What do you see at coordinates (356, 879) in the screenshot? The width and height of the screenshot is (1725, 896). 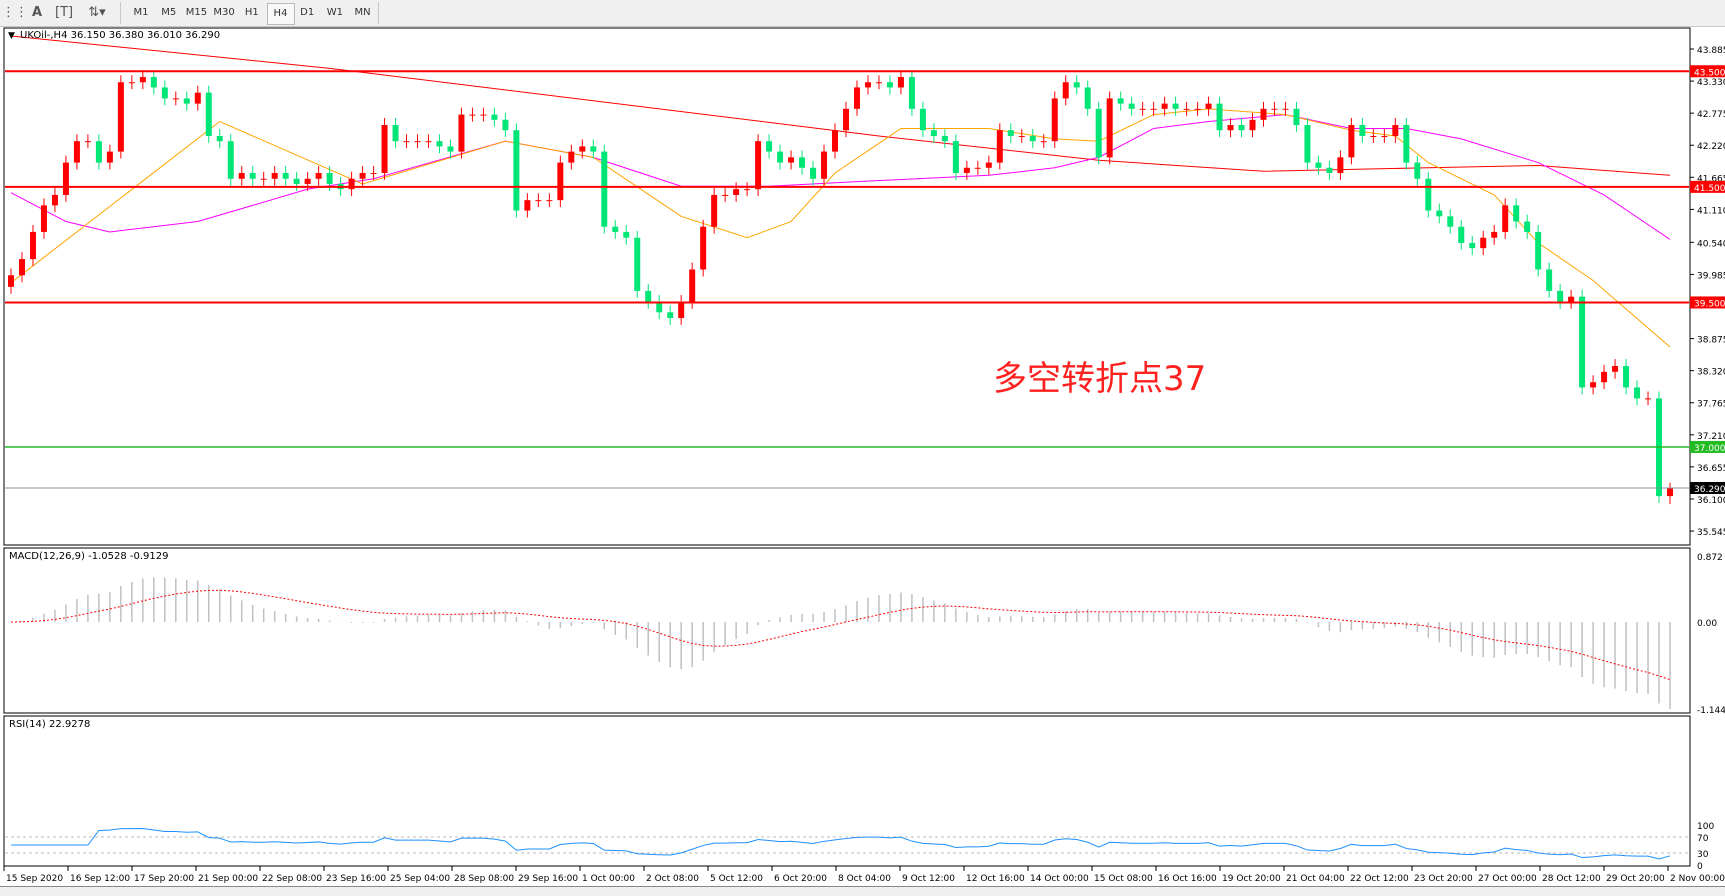 I see `time-tick-label: 23 Sep 16:00` at bounding box center [356, 879].